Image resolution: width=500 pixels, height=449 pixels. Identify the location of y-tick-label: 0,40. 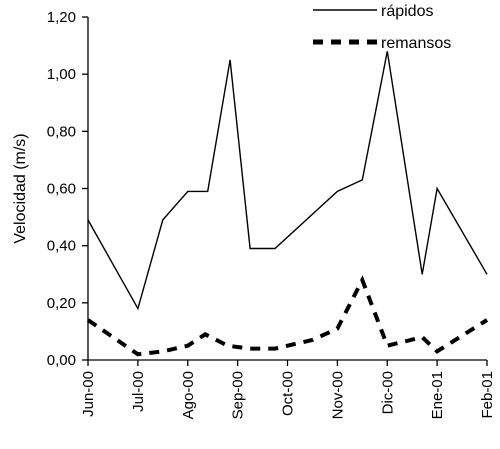
(61, 246).